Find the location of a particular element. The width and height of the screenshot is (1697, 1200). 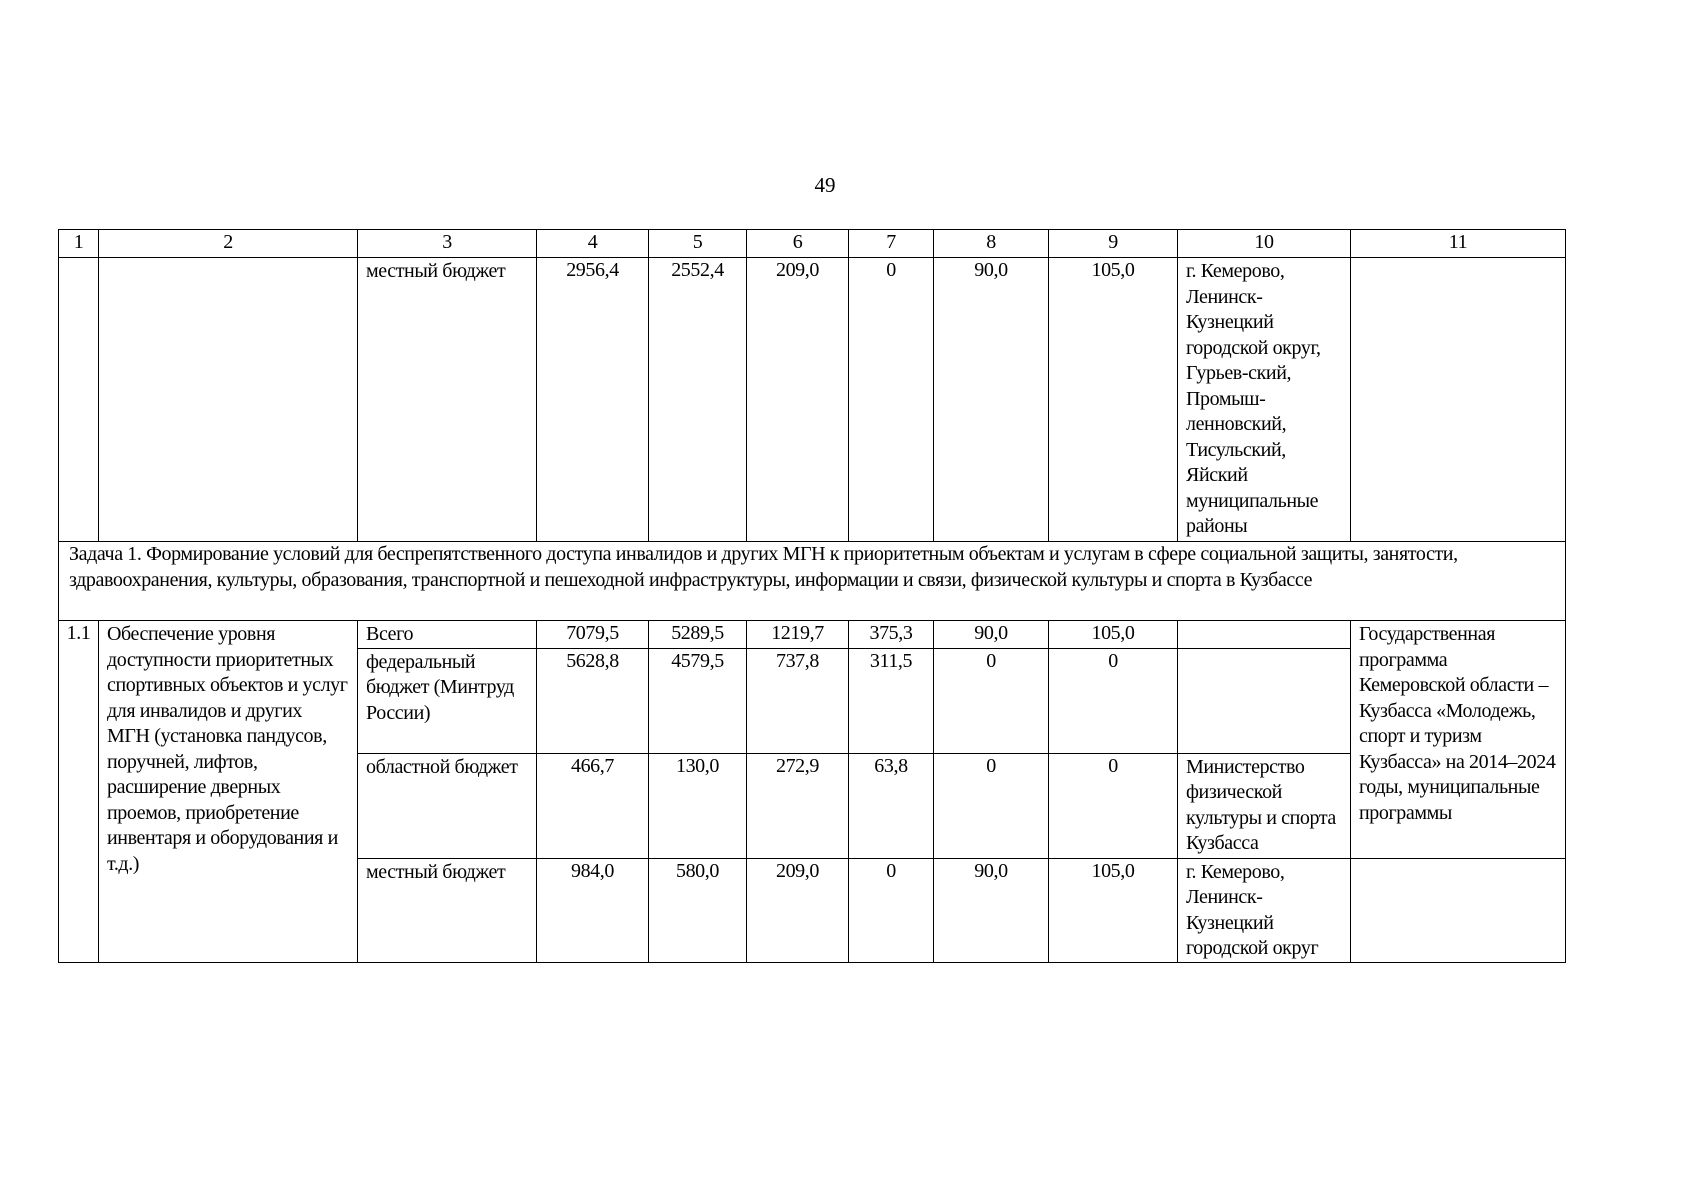

value-cell: 63,8 is located at coordinates (891, 805).